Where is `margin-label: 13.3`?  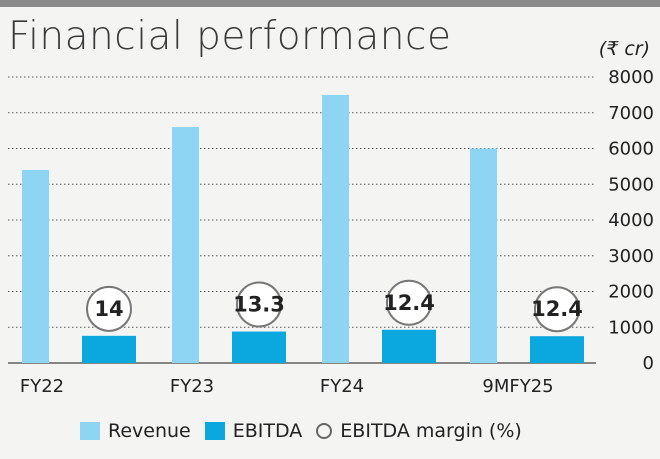
margin-label: 13.3 is located at coordinates (259, 305).